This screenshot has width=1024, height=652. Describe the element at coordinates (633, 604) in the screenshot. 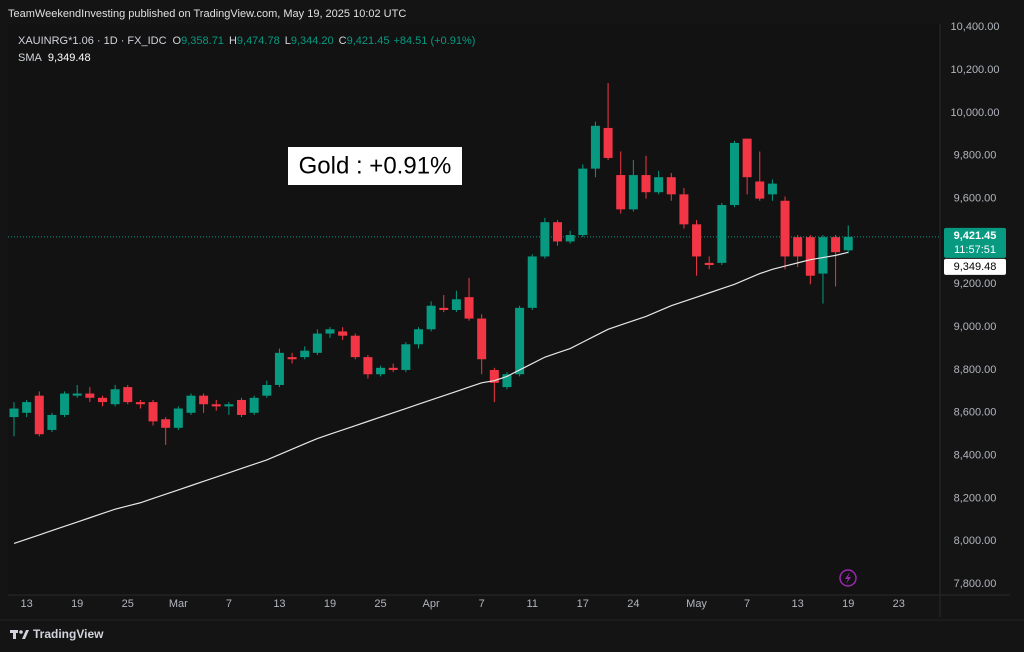

I see `x-tick-label: 24` at that location.